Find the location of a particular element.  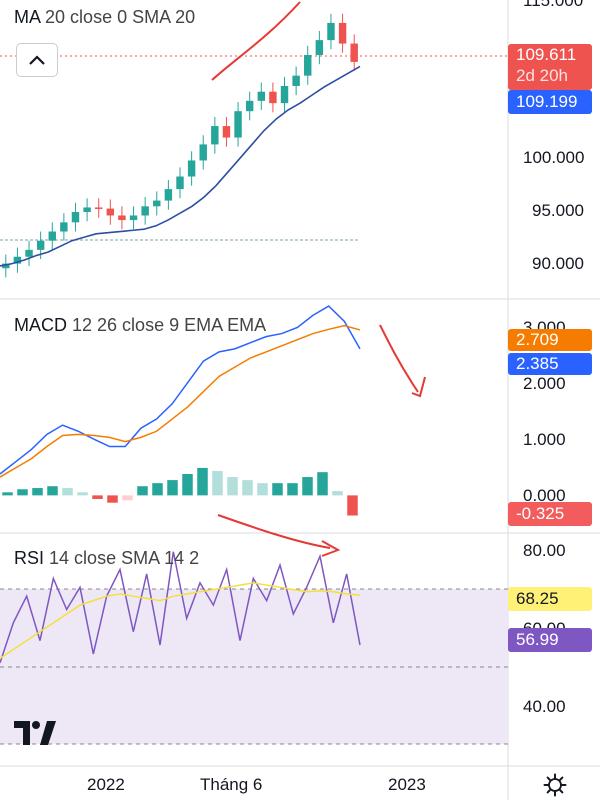

collapse-legend-button is located at coordinates (37, 60).